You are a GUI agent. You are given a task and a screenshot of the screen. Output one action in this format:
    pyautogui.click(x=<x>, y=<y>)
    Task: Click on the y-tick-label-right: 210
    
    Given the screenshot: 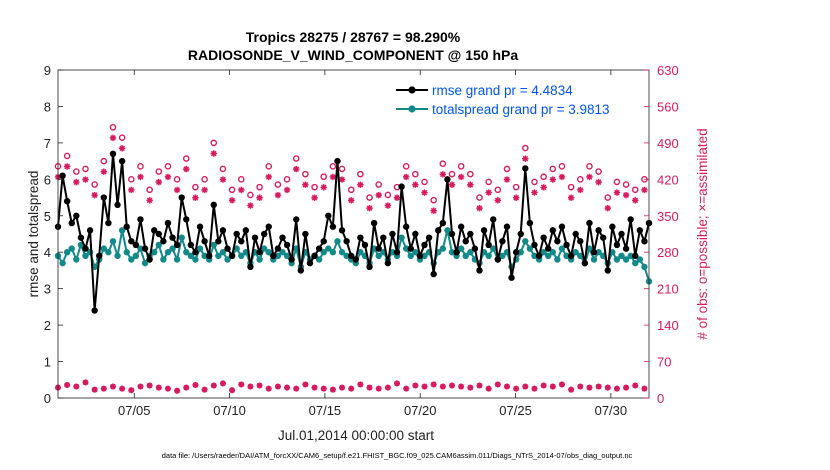 What is the action you would take?
    pyautogui.click(x=668, y=289)
    